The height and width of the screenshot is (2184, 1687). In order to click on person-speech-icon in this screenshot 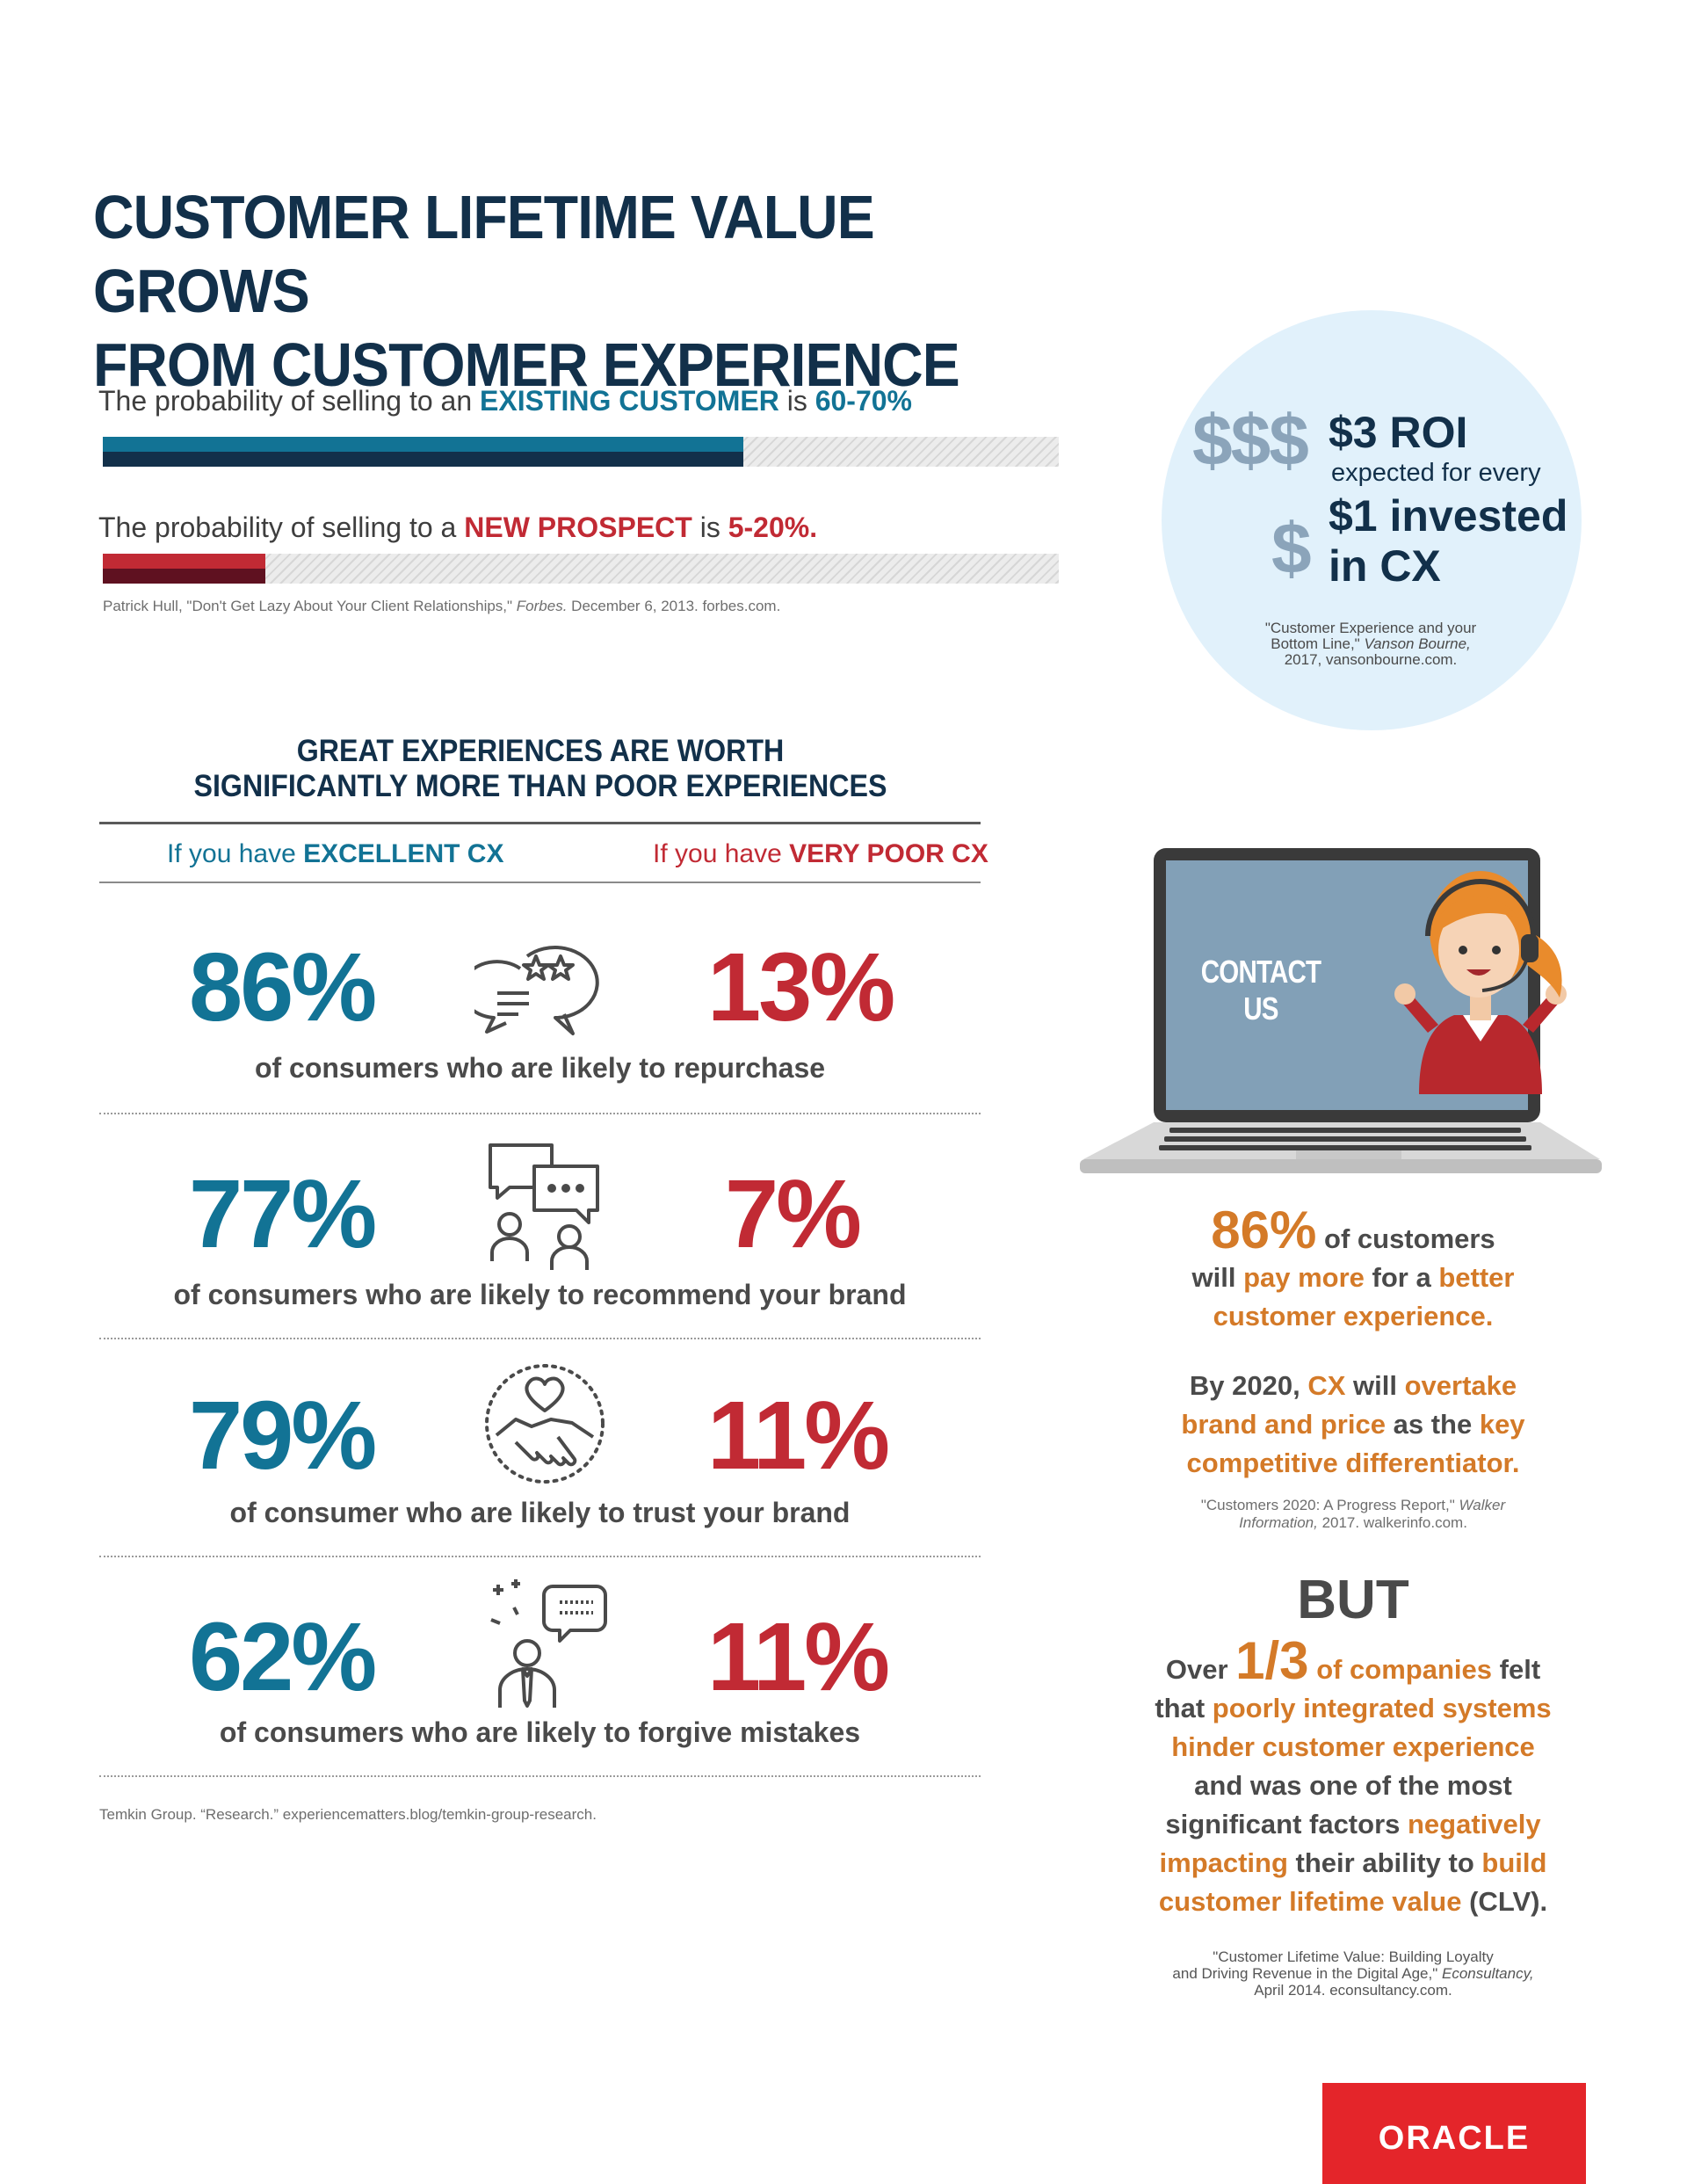, I will do `click(548, 1643)`.